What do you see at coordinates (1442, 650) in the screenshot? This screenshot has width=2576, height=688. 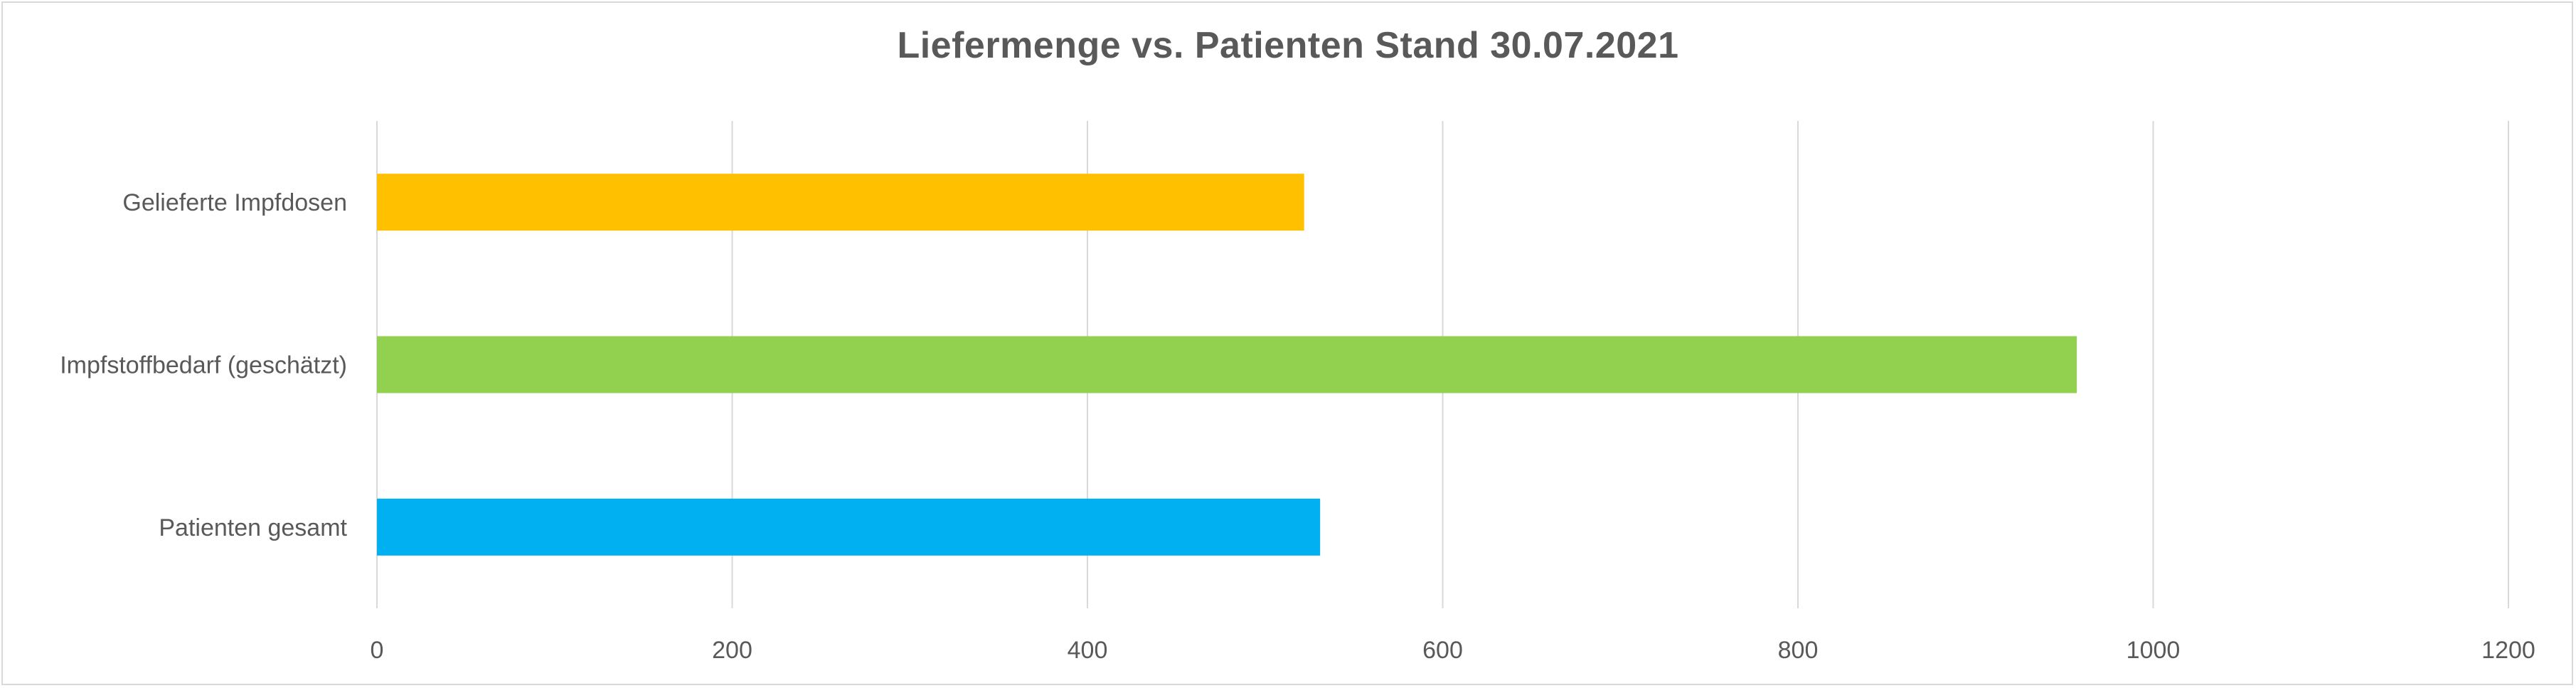 I see `x-tick-label: 600` at bounding box center [1442, 650].